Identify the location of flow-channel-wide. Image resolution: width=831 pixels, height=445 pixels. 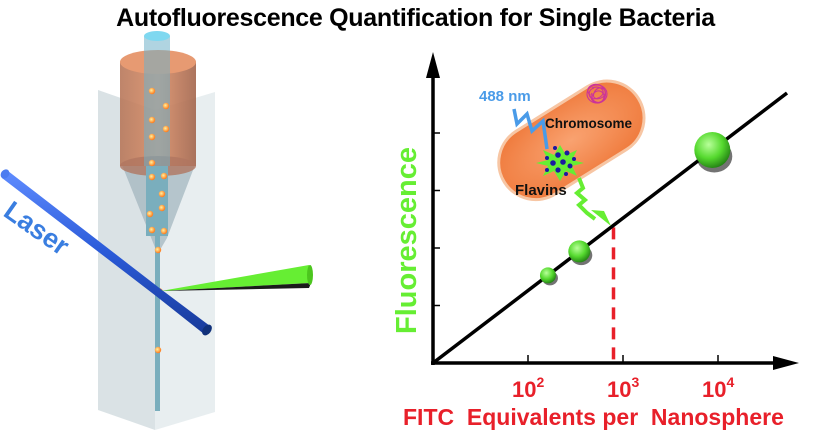
(157, 201).